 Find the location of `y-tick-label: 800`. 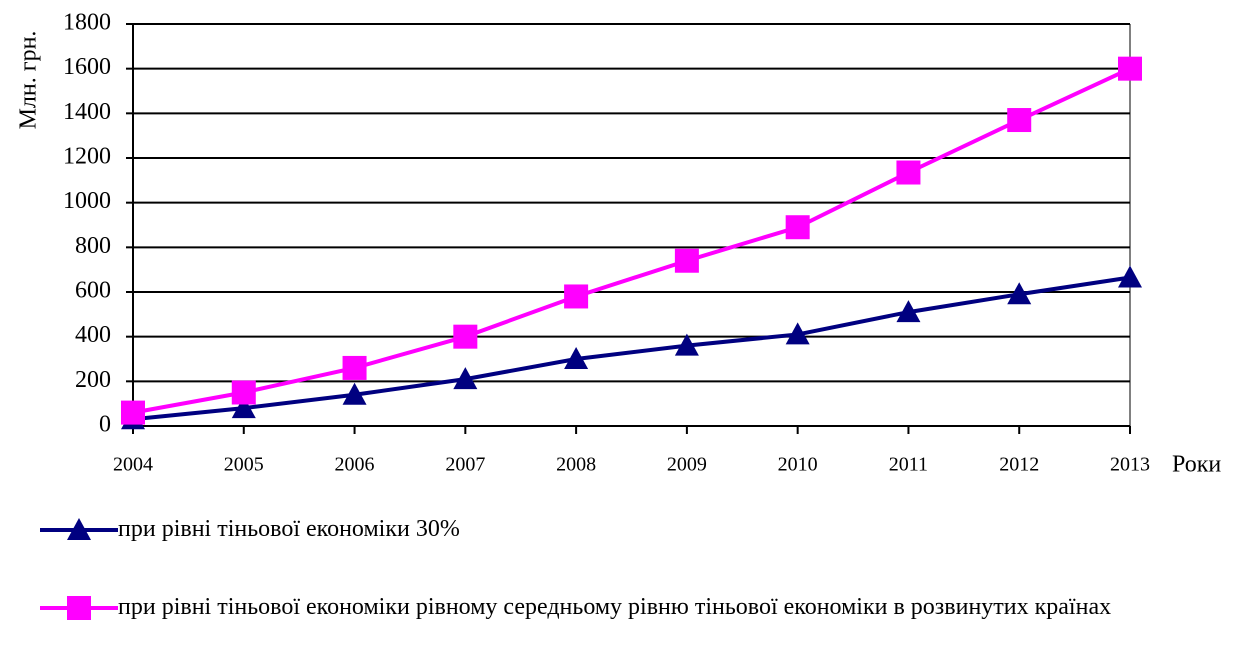

y-tick-label: 800 is located at coordinates (93, 246).